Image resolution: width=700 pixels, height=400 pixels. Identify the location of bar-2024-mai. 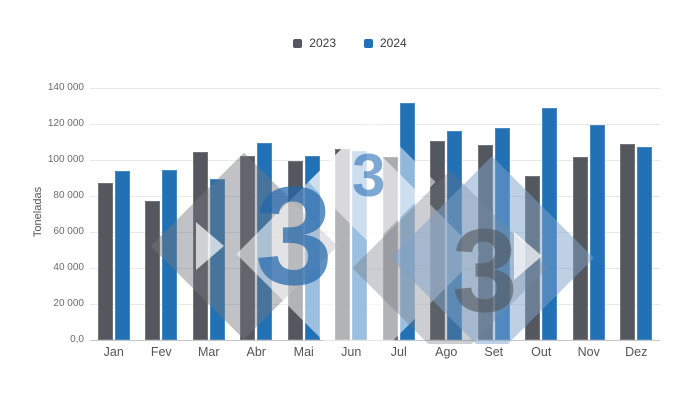
(312, 248).